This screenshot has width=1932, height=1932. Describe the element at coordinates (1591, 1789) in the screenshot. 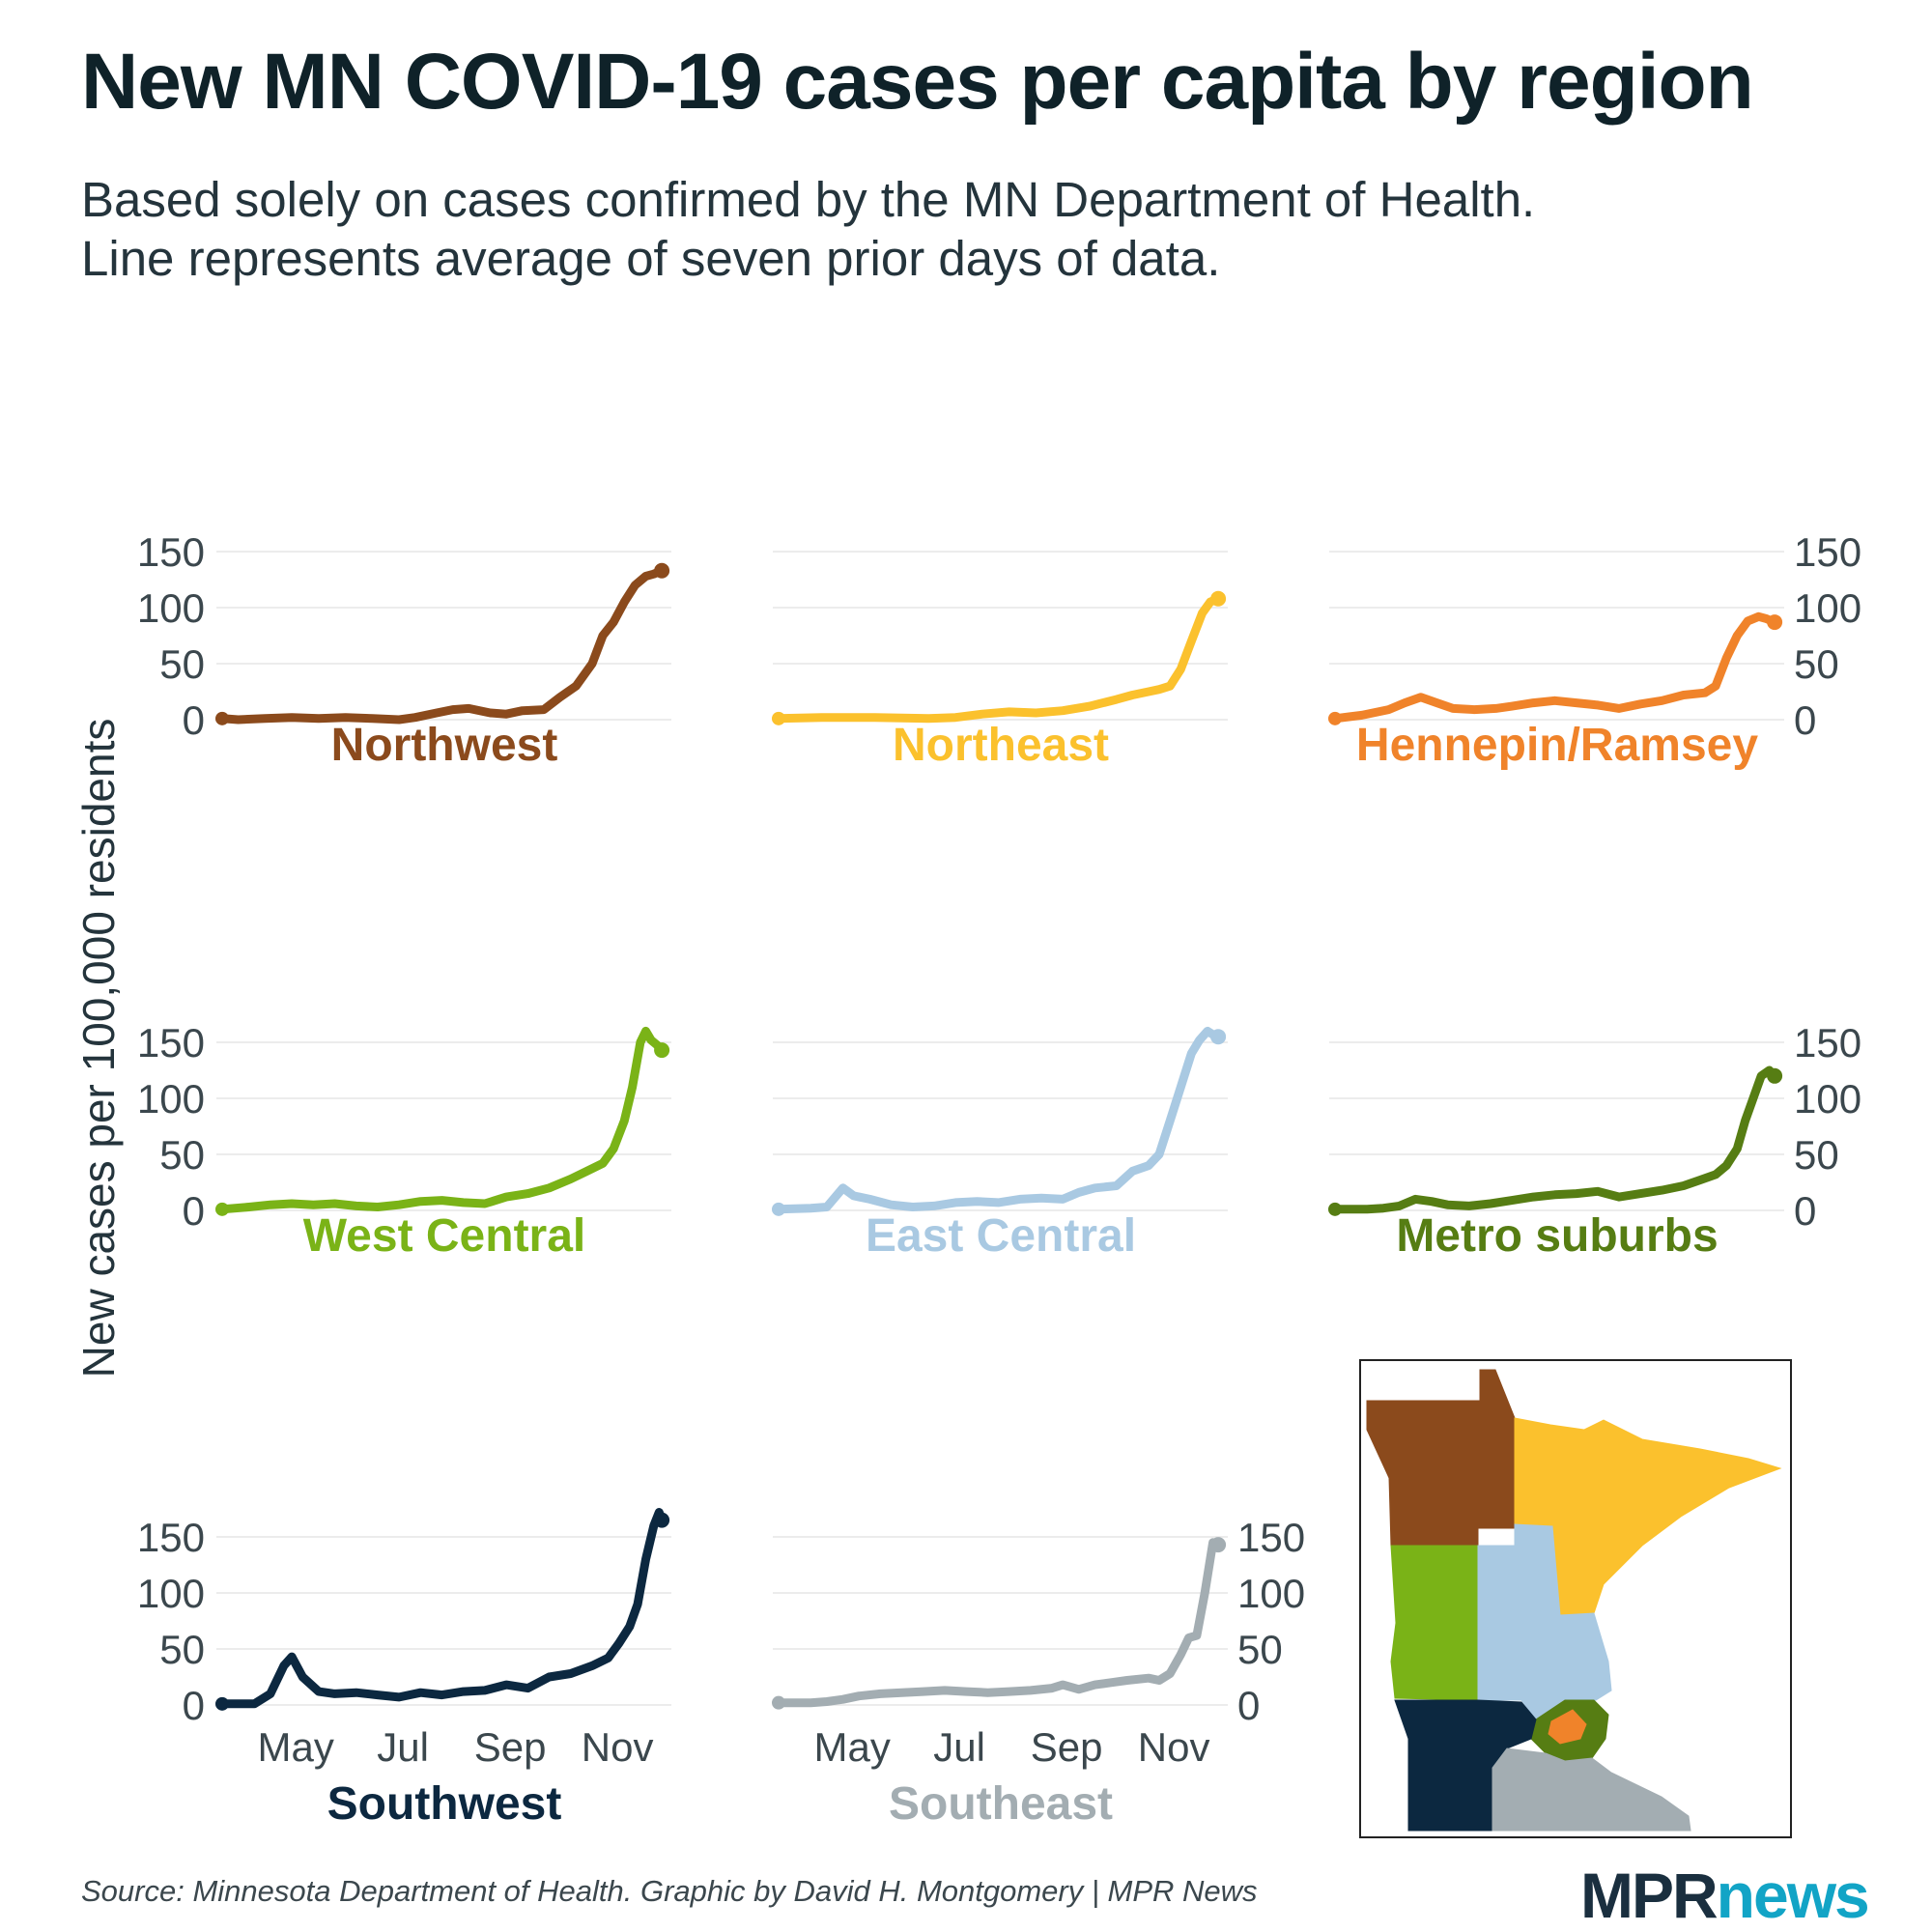

I see `map-region-southeast` at that location.